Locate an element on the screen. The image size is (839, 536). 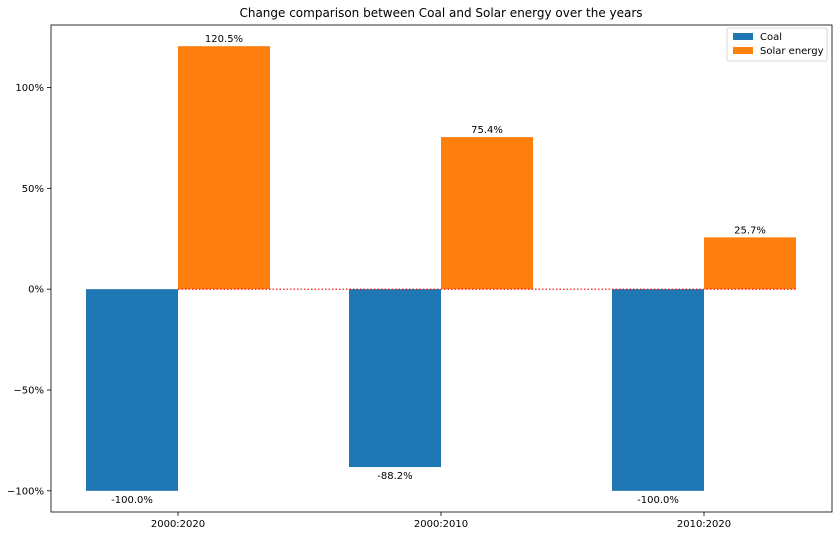
data-label: 120.5% is located at coordinates (224, 39).